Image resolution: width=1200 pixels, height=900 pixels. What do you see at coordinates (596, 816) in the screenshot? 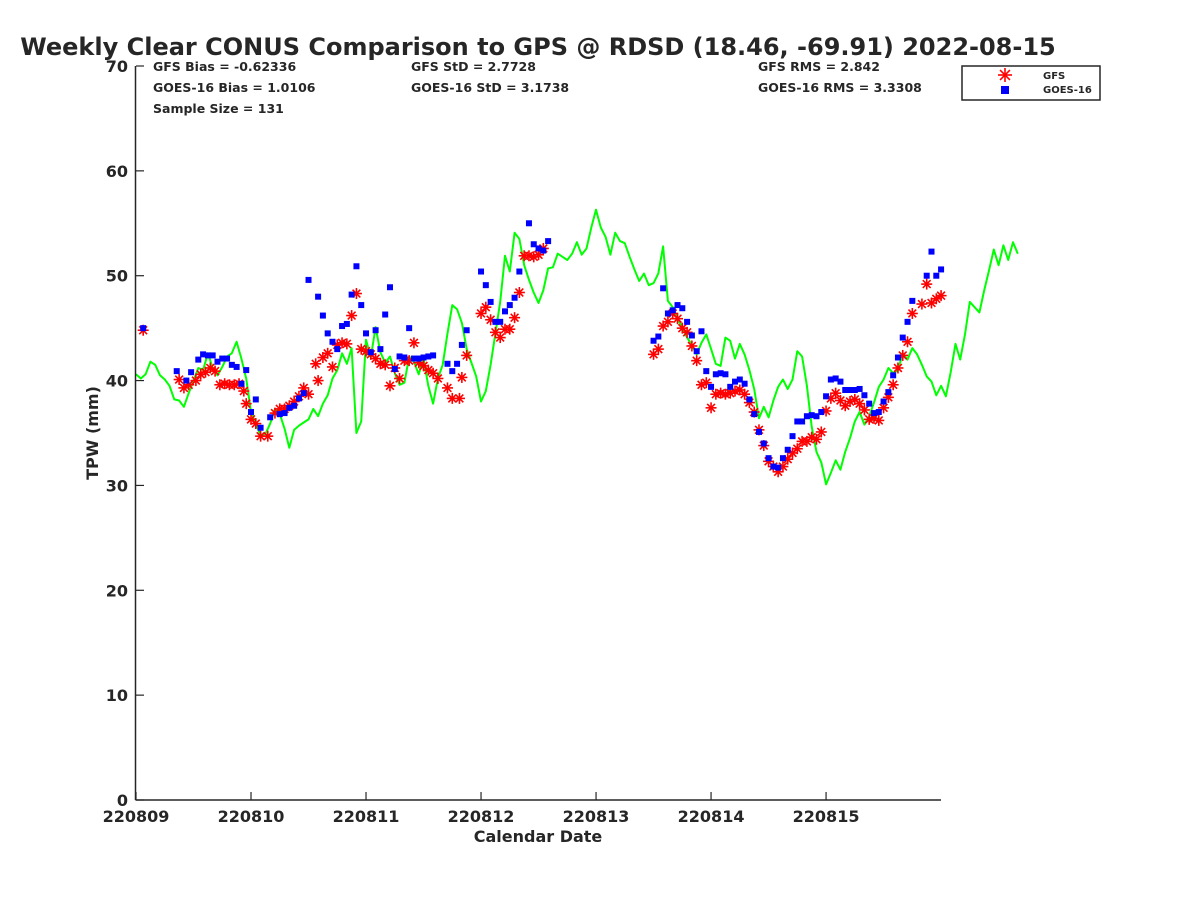
I see `x-tick-label: 220813` at bounding box center [596, 816].